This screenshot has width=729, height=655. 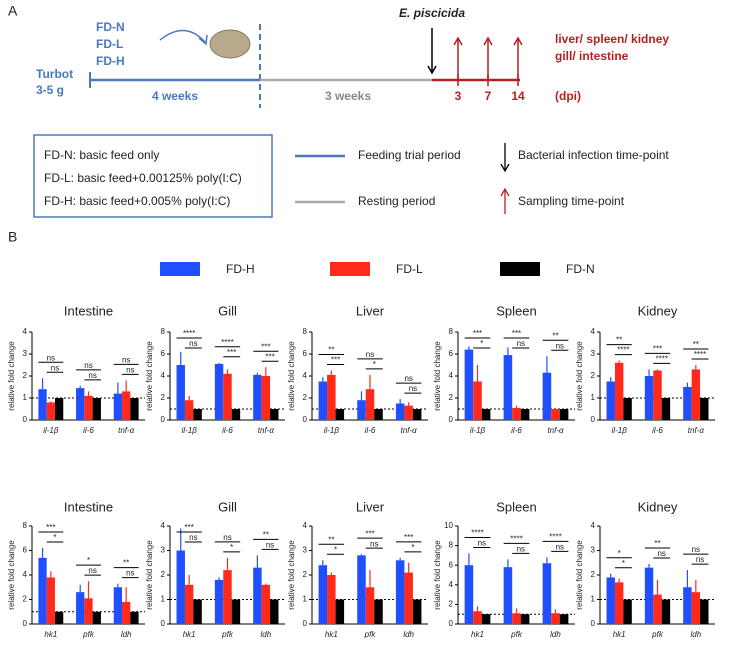 I want to click on day-label: 14, so click(x=518, y=96).